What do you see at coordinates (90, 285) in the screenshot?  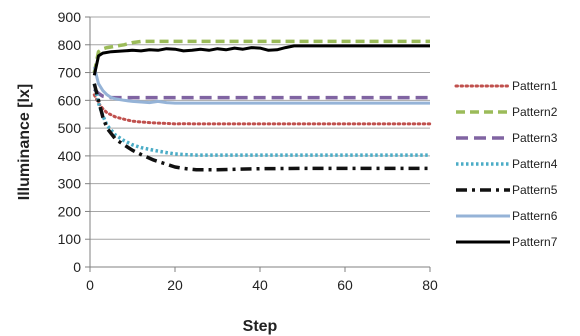 I see `x-tick-label-0: 0` at bounding box center [90, 285].